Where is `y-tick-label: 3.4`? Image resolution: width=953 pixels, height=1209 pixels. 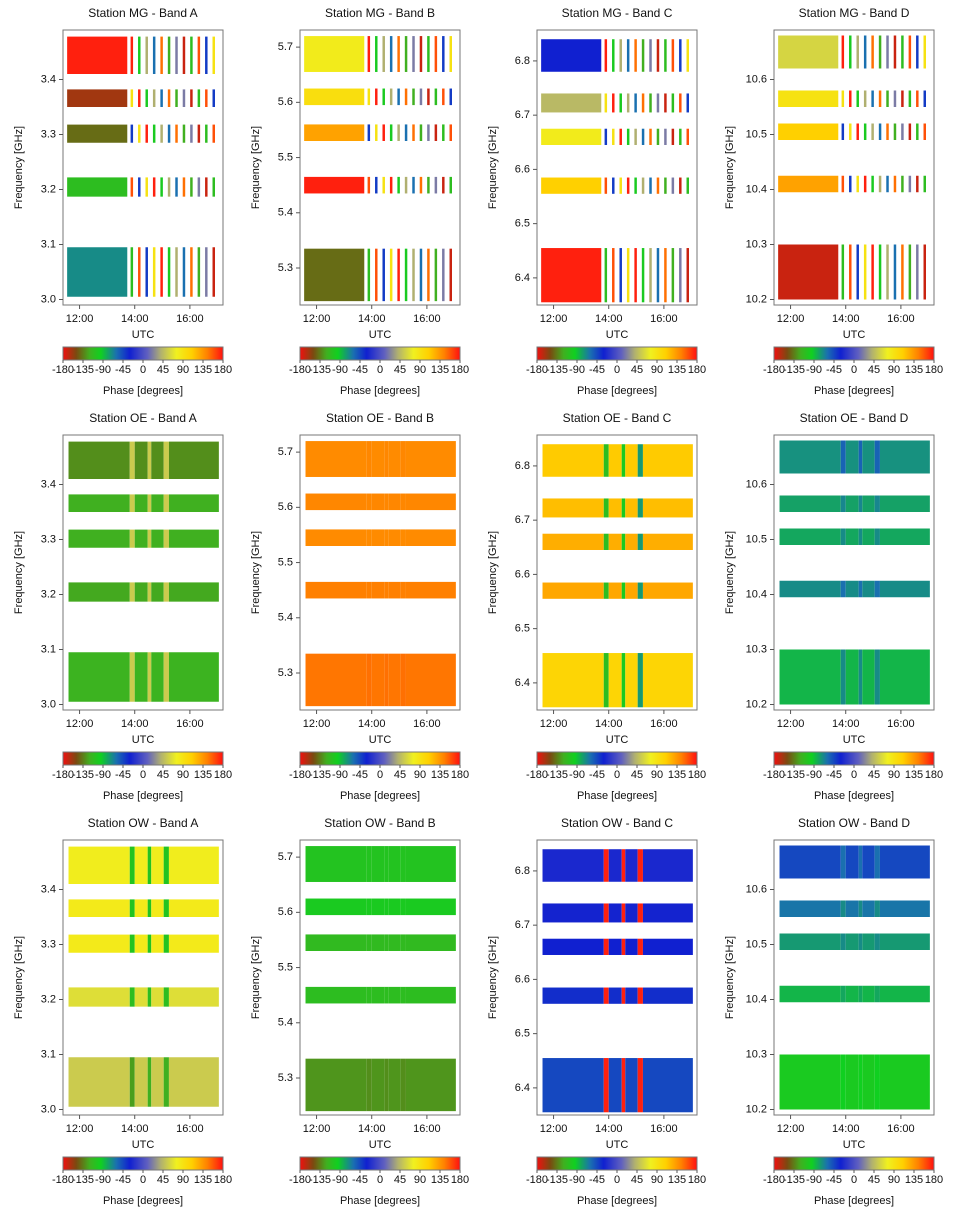
y-tick-label: 3.4 is located at coordinates (48, 79).